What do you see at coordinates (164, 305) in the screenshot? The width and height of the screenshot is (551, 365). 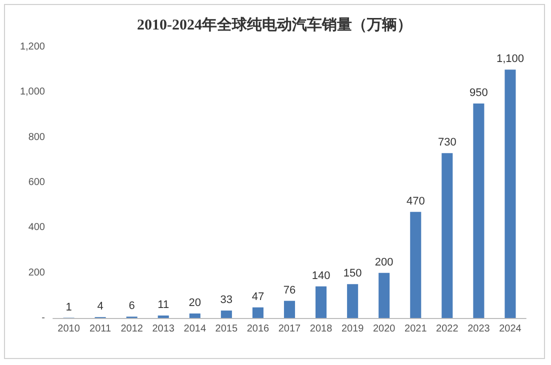 I see `data-label: 11` at bounding box center [164, 305].